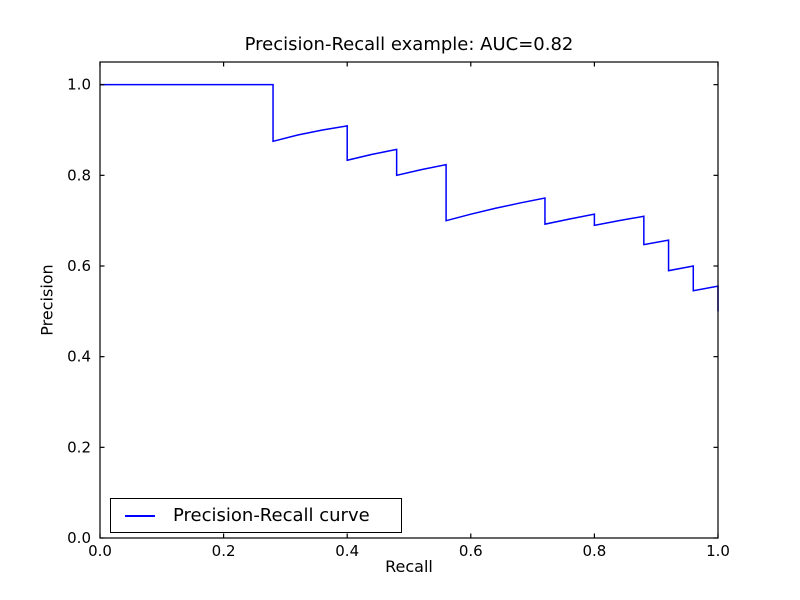  I want to click on y-axis-label: Precision, so click(47, 300).